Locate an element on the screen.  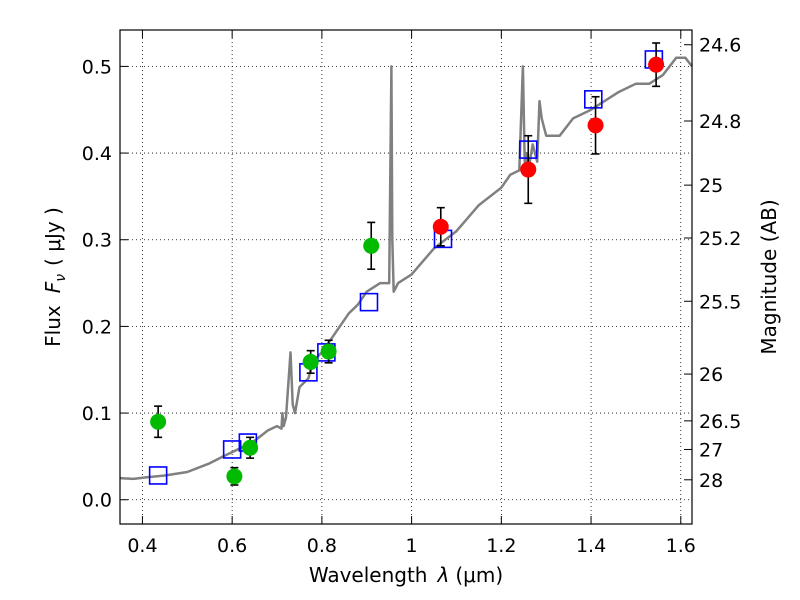
x-tick-label: 1 is located at coordinates (412, 546).